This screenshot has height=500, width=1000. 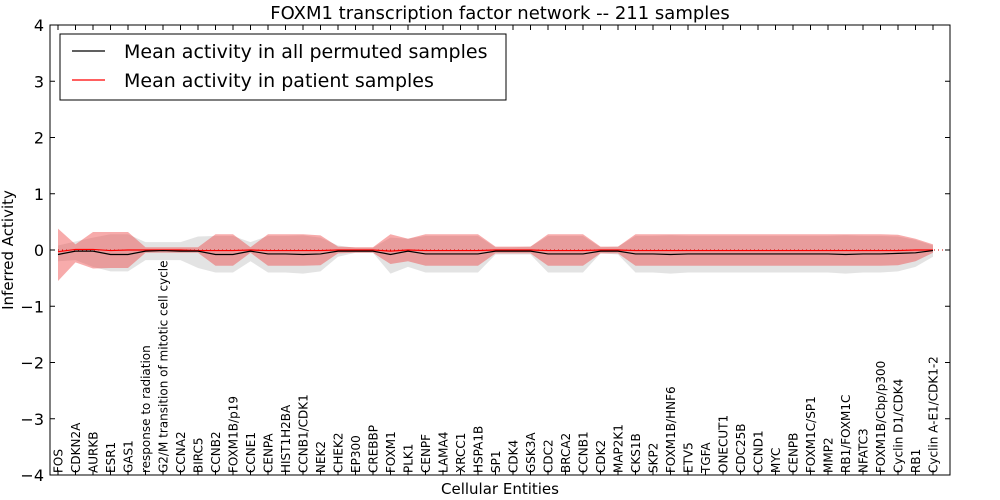 I want to click on x-tick-label: CREBBP, so click(x=374, y=449).